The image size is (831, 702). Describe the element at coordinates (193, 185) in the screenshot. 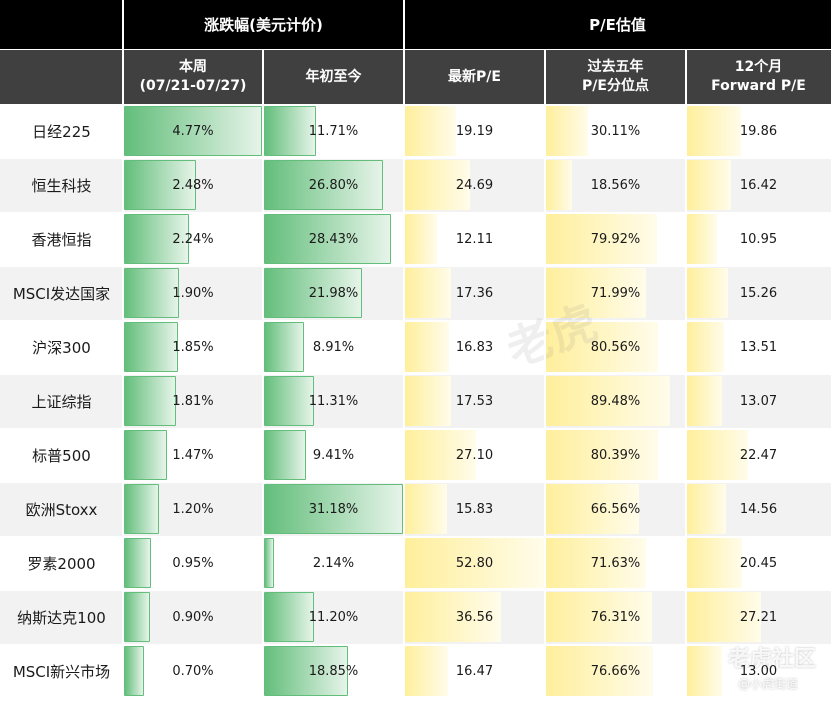

I see `value-label-week: 2.48%` at that location.